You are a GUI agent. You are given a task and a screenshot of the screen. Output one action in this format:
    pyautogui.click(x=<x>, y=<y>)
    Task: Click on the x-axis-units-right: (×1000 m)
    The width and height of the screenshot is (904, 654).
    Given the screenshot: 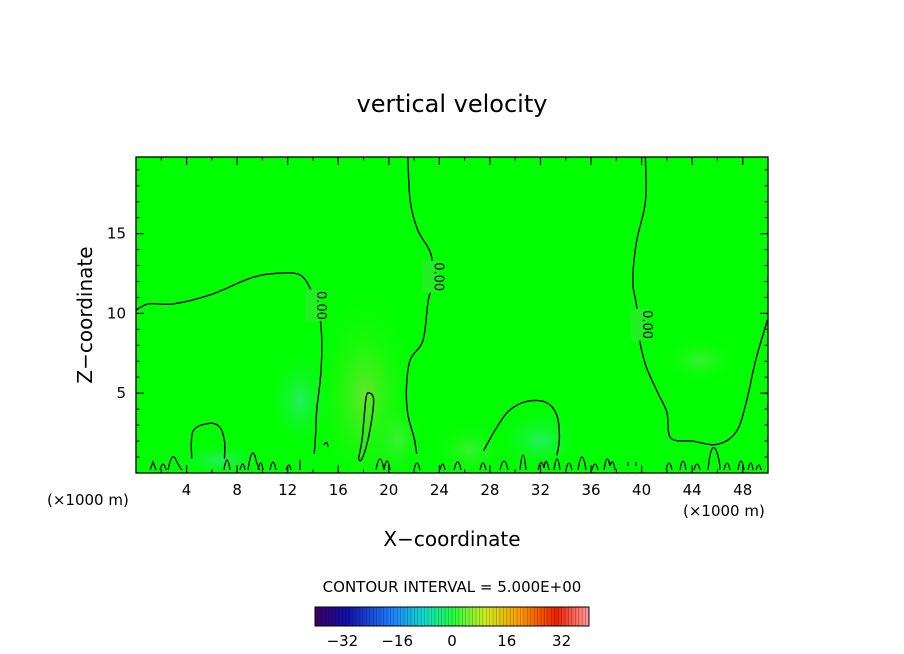 What is the action you would take?
    pyautogui.click(x=724, y=511)
    